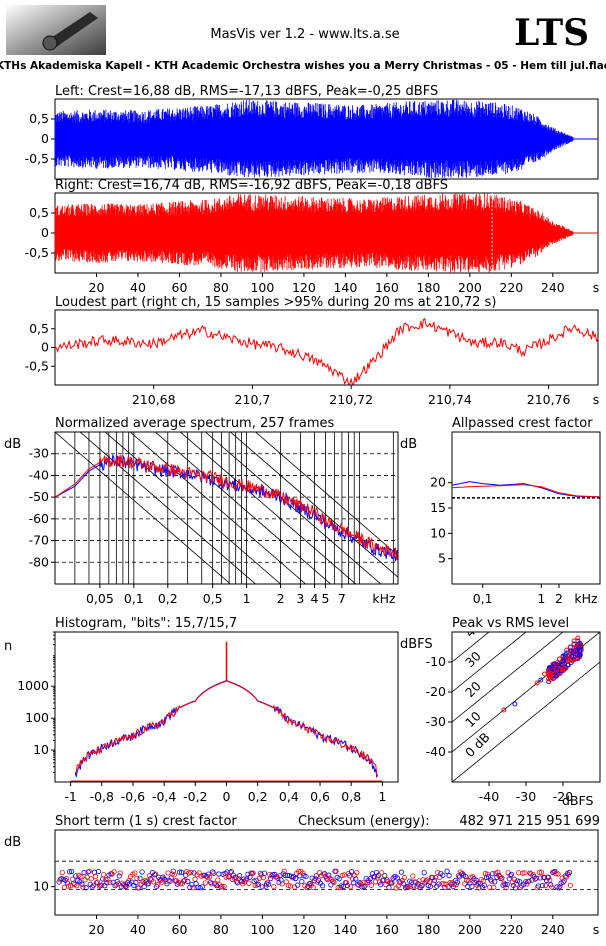  I want to click on loudest-part-ytick-label: 0, so click(45, 347).